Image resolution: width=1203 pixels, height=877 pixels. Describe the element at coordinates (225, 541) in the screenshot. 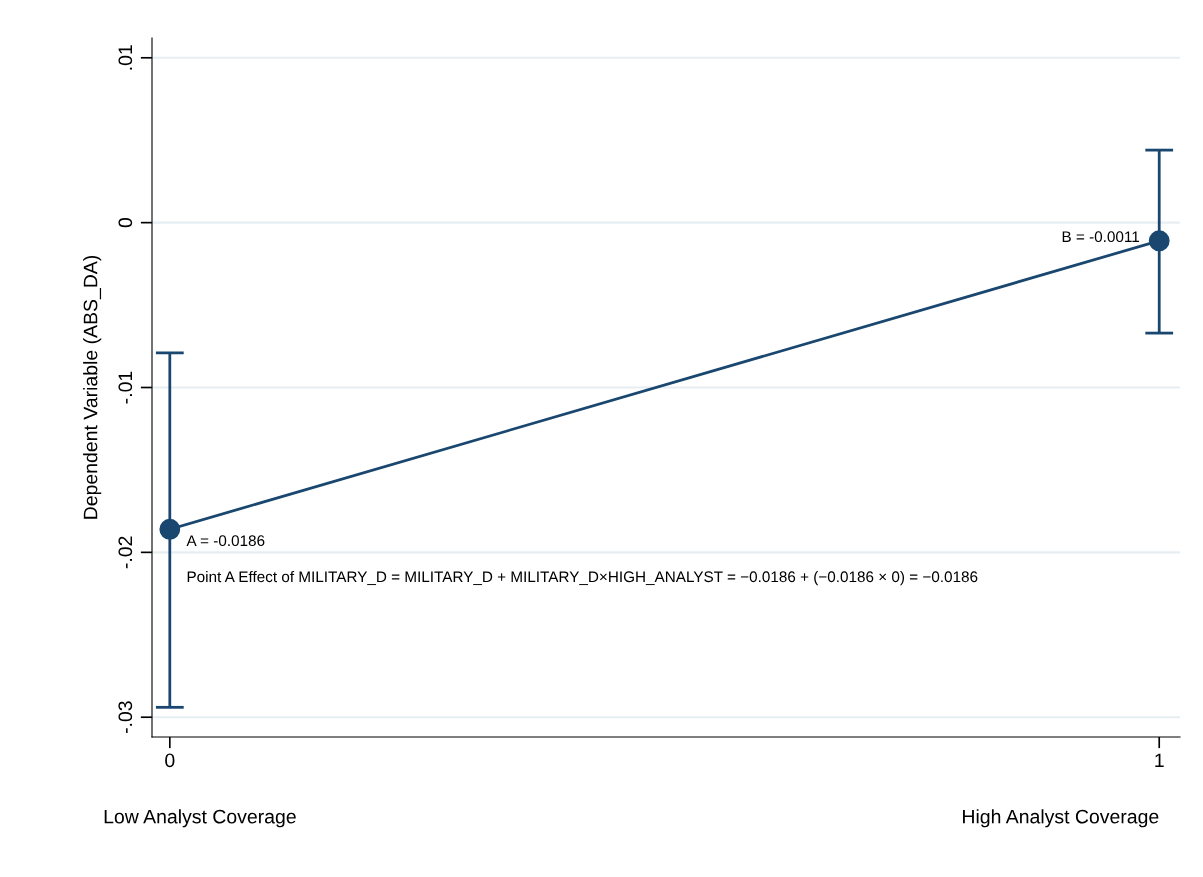

I see `data-label: A = -0.0186` at that location.